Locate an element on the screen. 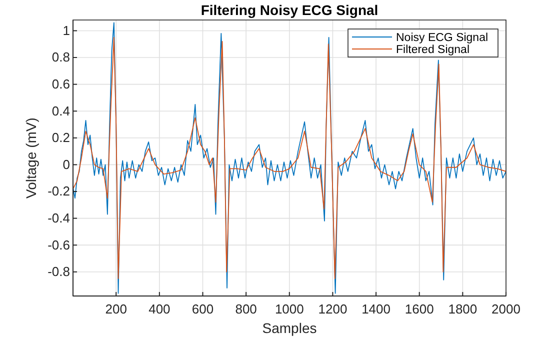 The width and height of the screenshot is (560, 337). y-tick-label: 0.2 is located at coordinates (61, 138).